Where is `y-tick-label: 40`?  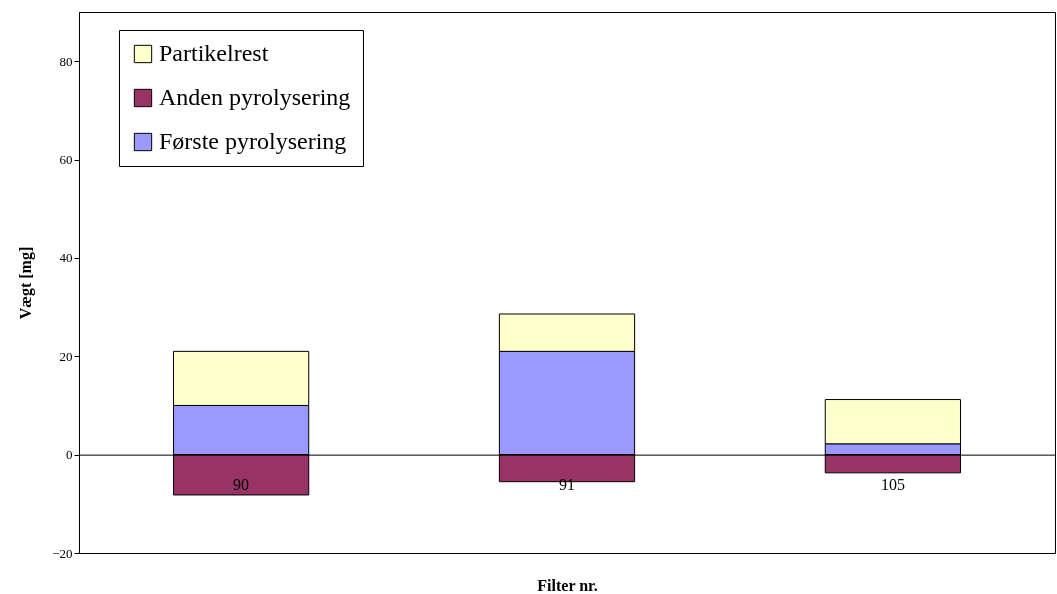 y-tick-label: 40 is located at coordinates (66, 258).